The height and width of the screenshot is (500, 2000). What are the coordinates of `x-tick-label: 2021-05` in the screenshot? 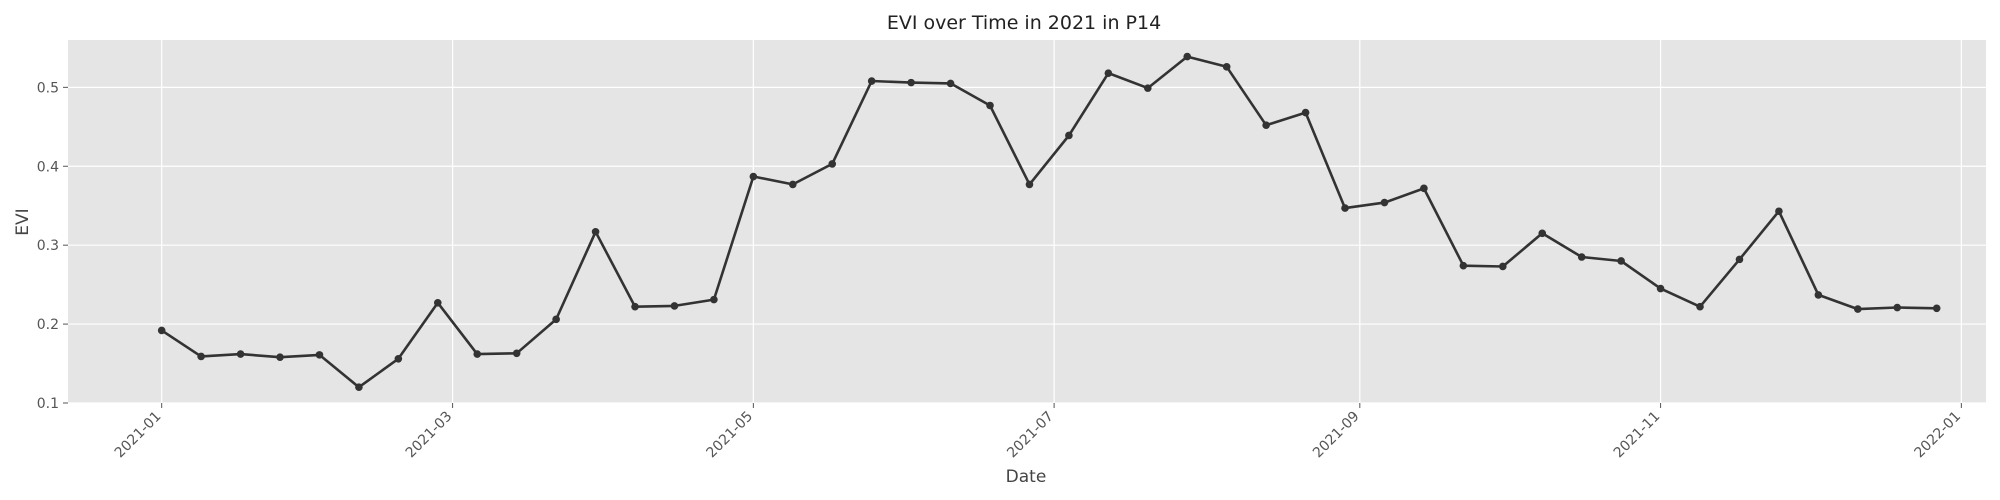 It's located at (730, 435).